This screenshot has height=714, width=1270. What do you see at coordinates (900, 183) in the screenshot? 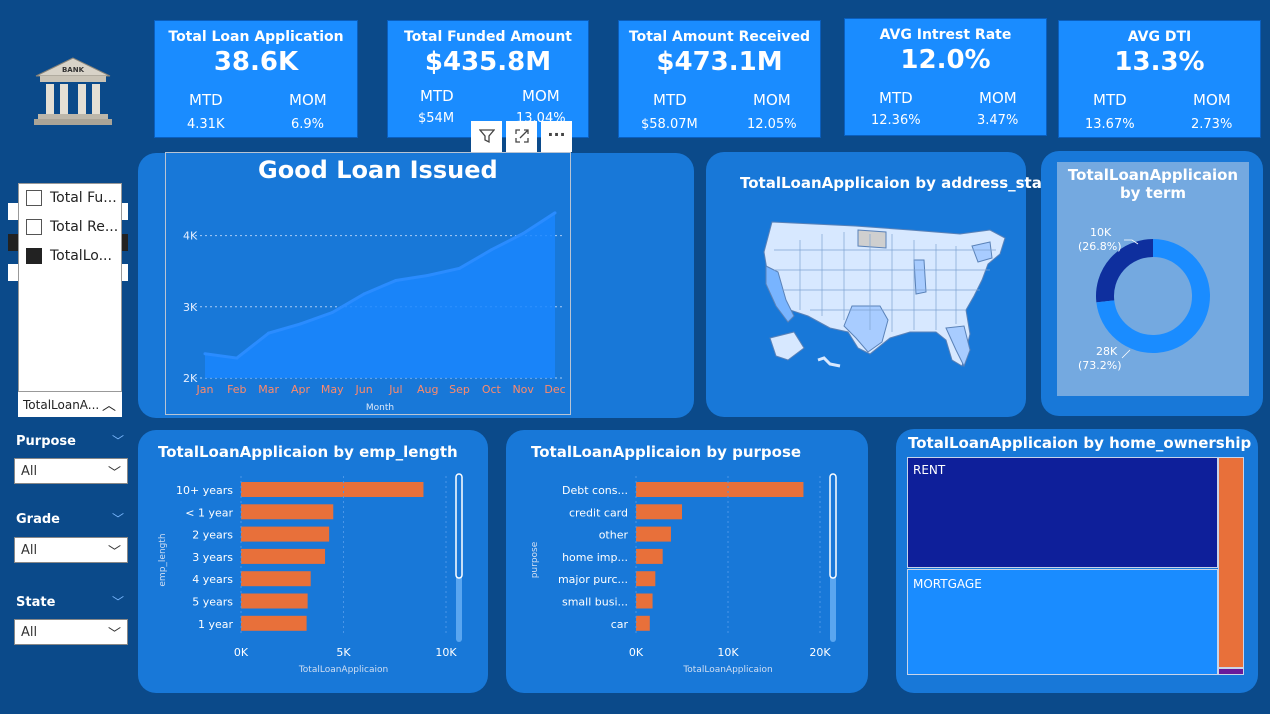
I see `map-title: TotalLoanApplicaion by address_state` at bounding box center [900, 183].